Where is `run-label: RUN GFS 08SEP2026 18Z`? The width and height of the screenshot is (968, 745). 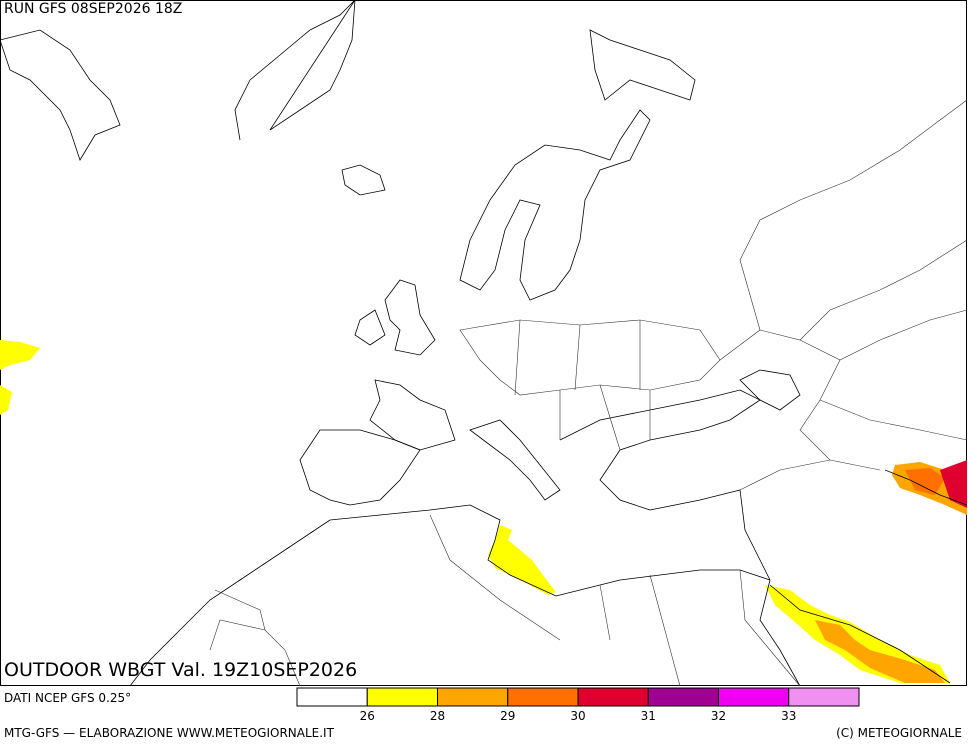 run-label: RUN GFS 08SEP2026 18Z is located at coordinates (93, 9).